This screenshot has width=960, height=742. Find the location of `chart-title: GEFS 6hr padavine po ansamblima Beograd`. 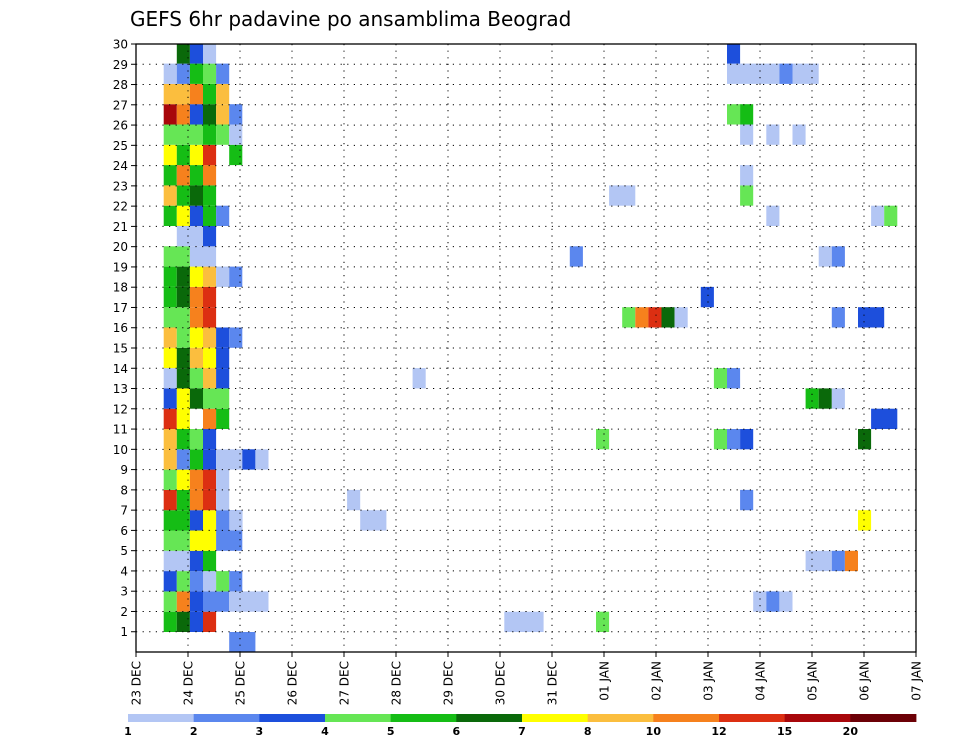

chart-title: GEFS 6hr padavine po ansamblima Beograd is located at coordinates (350, 19).